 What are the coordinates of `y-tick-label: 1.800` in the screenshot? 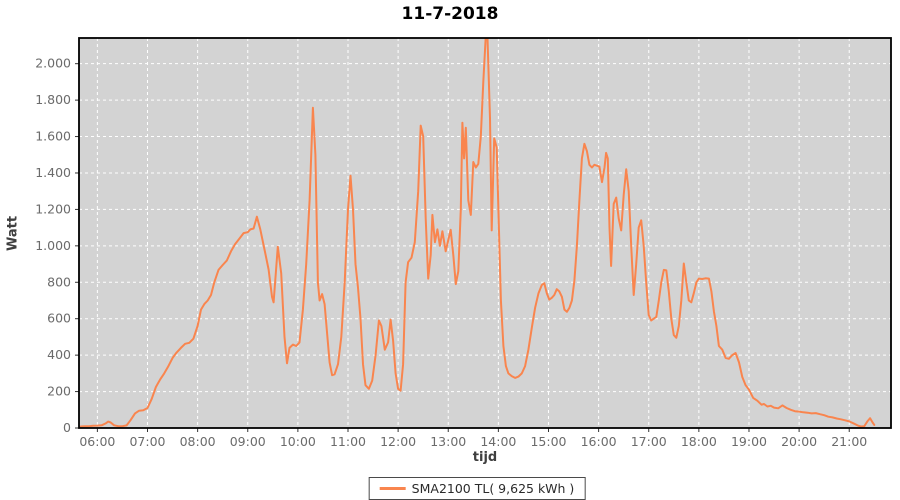 It's located at (53, 99).